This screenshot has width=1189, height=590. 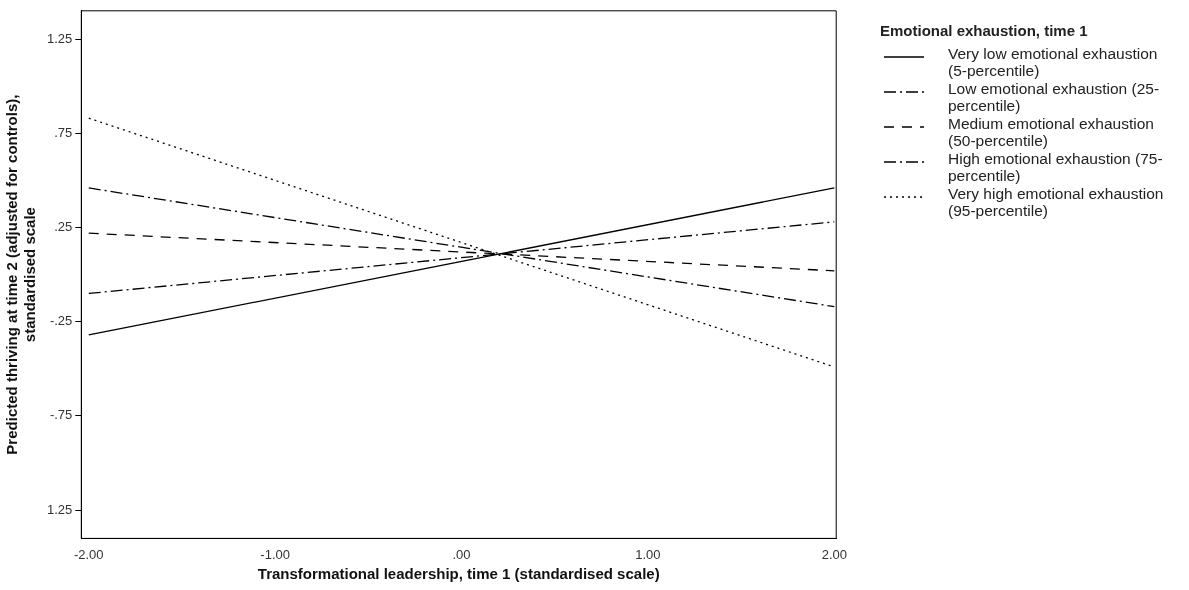 What do you see at coordinates (275, 554) in the screenshot?
I see `x-tick-label: -1.00` at bounding box center [275, 554].